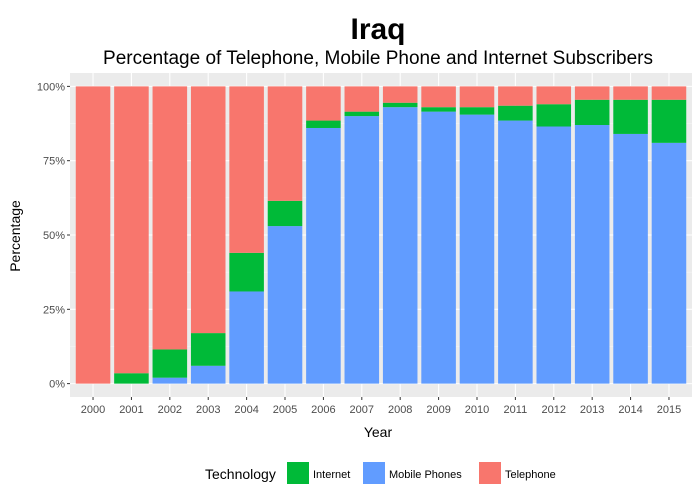 The height and width of the screenshot is (500, 700). I want to click on bar-mobile-phones-2015, so click(669, 263).